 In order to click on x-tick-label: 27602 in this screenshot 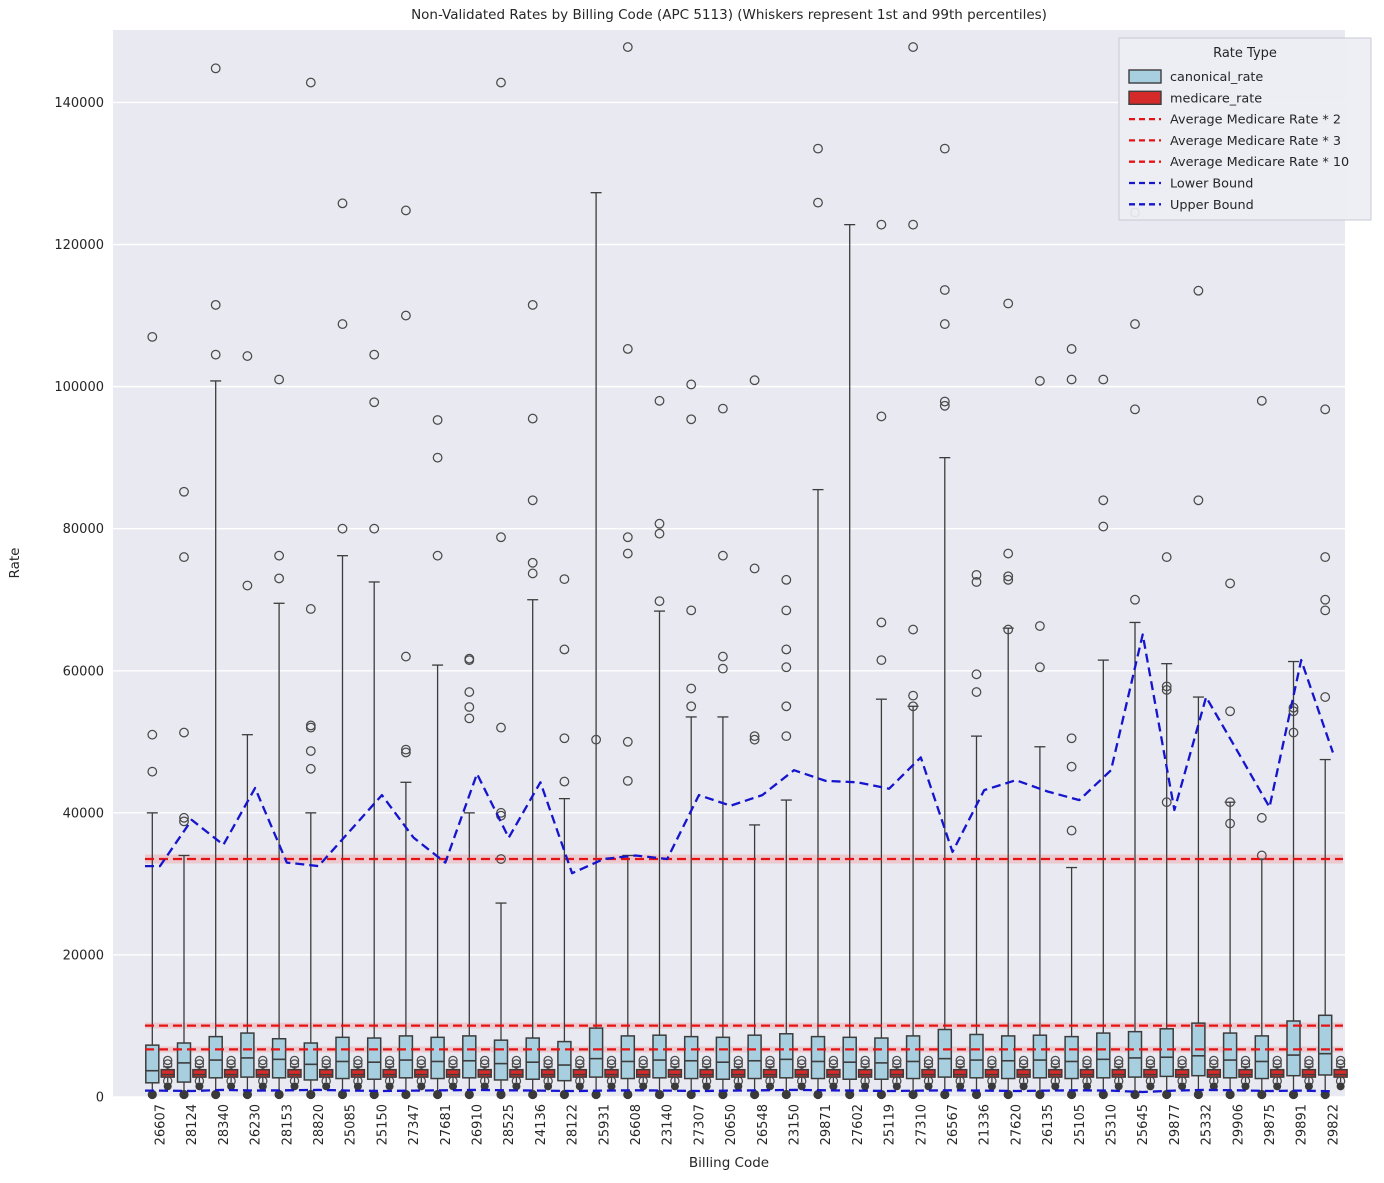, I will do `click(858, 1124)`.